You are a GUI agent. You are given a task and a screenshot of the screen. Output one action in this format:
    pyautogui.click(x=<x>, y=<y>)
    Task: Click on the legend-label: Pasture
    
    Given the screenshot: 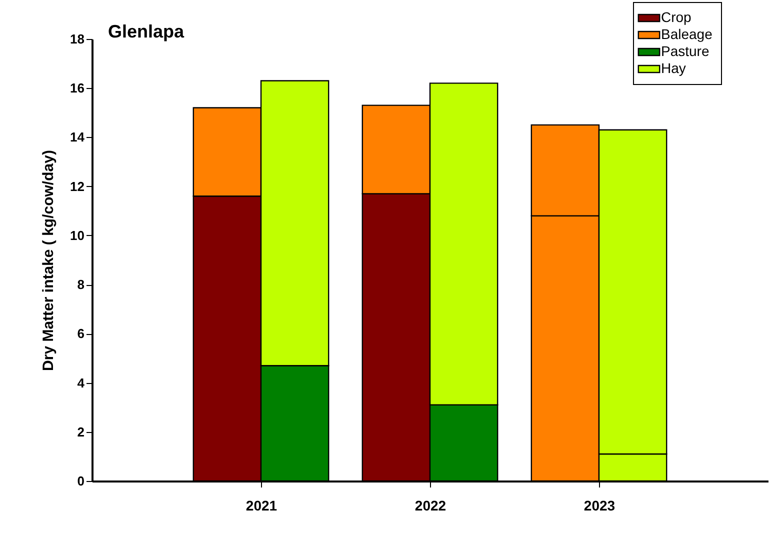 What is the action you would take?
    pyautogui.click(x=685, y=51)
    